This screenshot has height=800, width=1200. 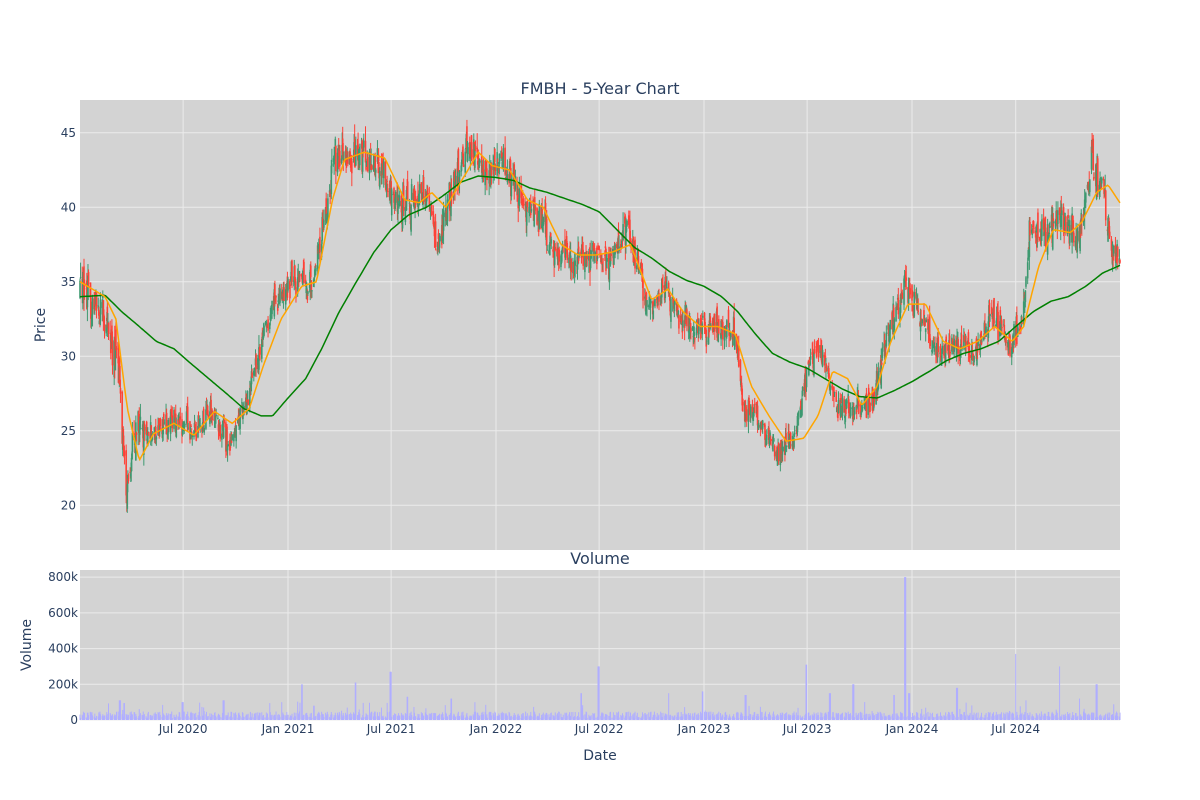 What do you see at coordinates (63, 649) in the screenshot?
I see `volume-y-tick-label: 400k` at bounding box center [63, 649].